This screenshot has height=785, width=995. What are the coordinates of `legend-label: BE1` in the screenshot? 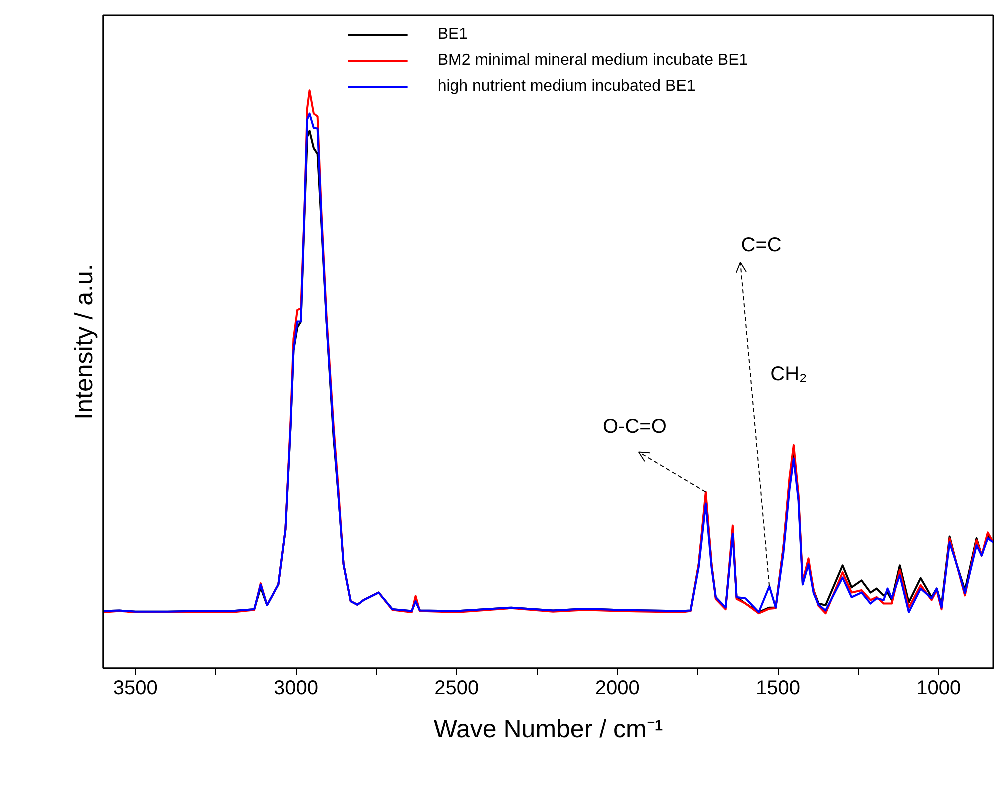 It's located at (453, 35).